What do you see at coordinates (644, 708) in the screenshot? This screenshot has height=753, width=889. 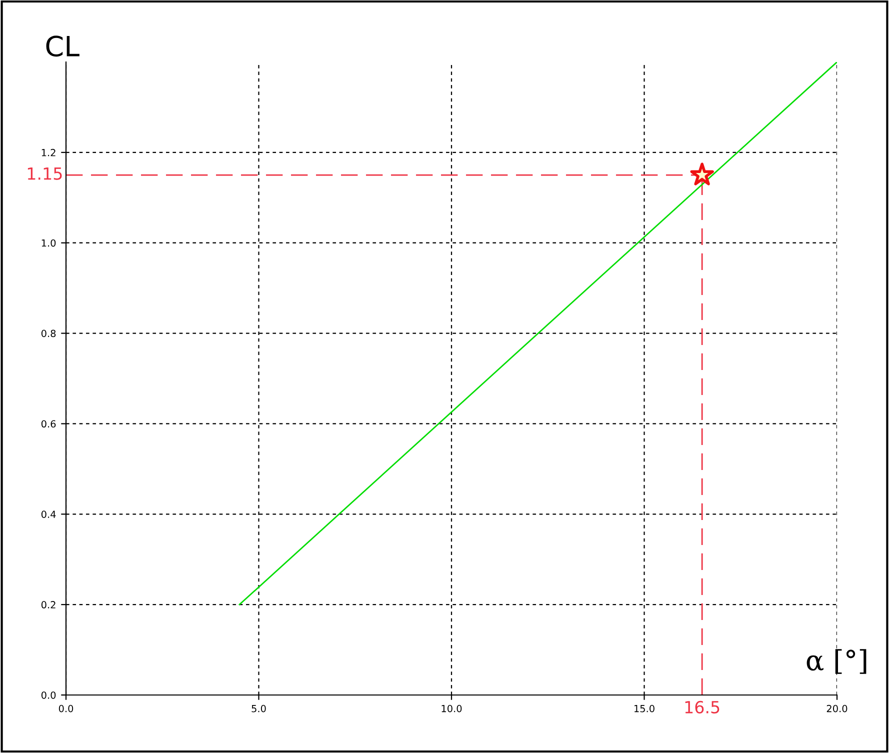 I see `x-tick-label: 15.0` at bounding box center [644, 708].